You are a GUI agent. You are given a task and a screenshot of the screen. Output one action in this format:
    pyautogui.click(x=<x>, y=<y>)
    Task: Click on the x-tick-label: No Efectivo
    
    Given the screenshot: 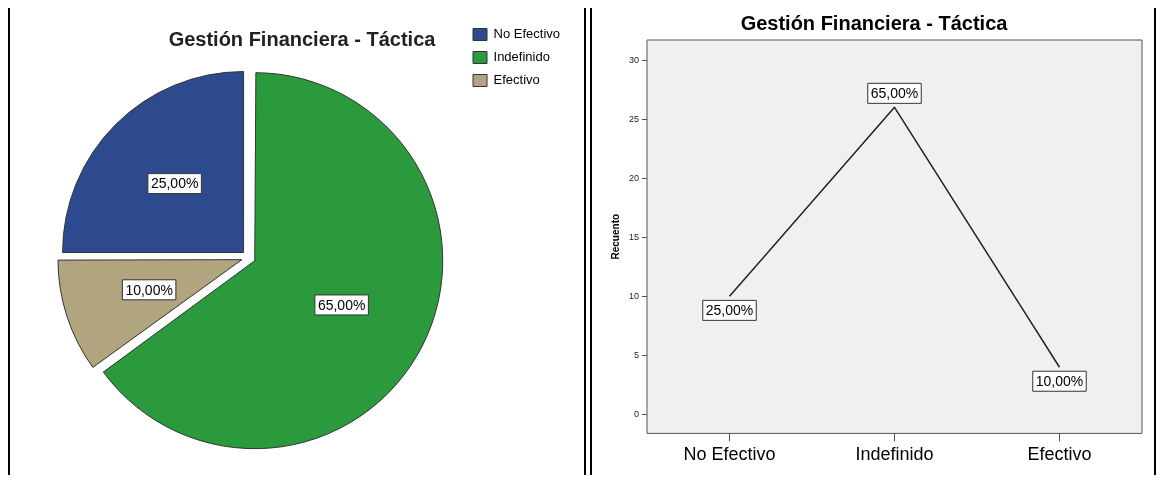 What is the action you would take?
    pyautogui.click(x=729, y=454)
    